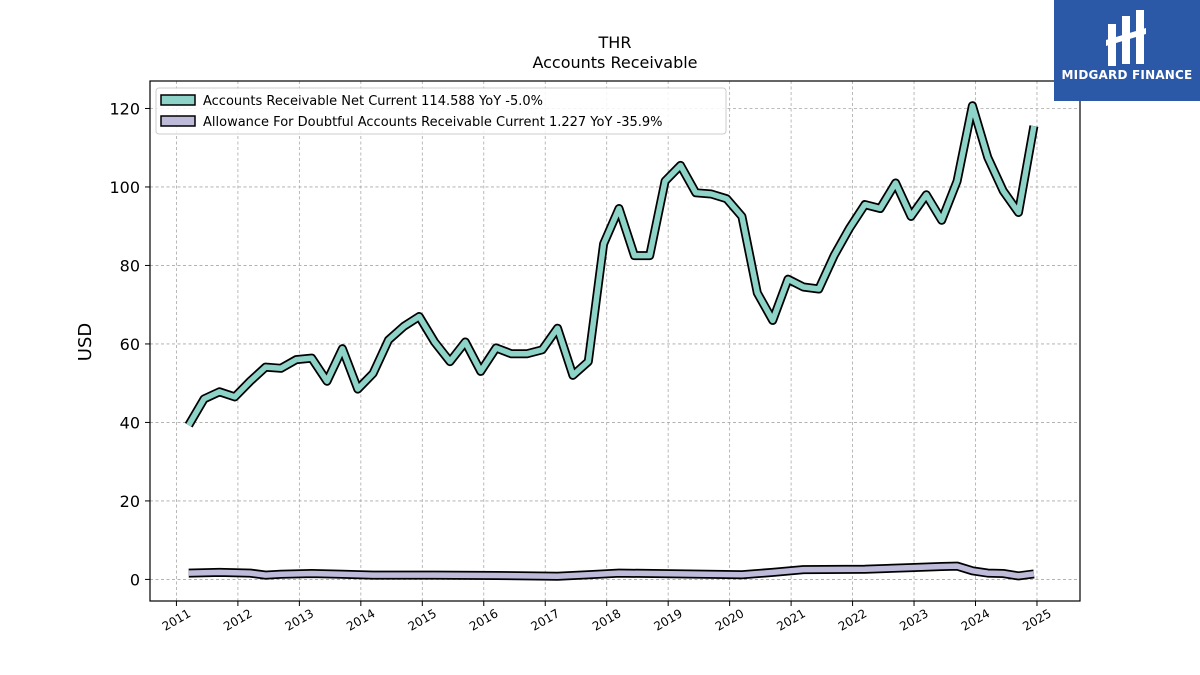 The height and width of the screenshot is (675, 1200). I want to click on chart-title: THR, so click(615, 42).